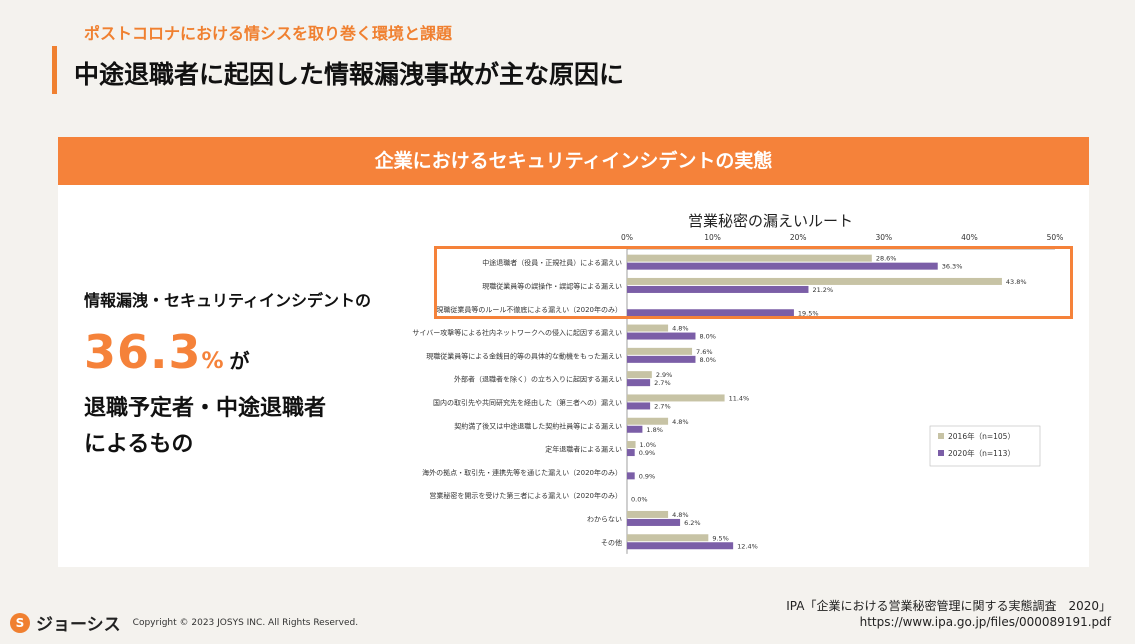 The image size is (1135, 644). I want to click on data-label: 9.5%, so click(720, 538).